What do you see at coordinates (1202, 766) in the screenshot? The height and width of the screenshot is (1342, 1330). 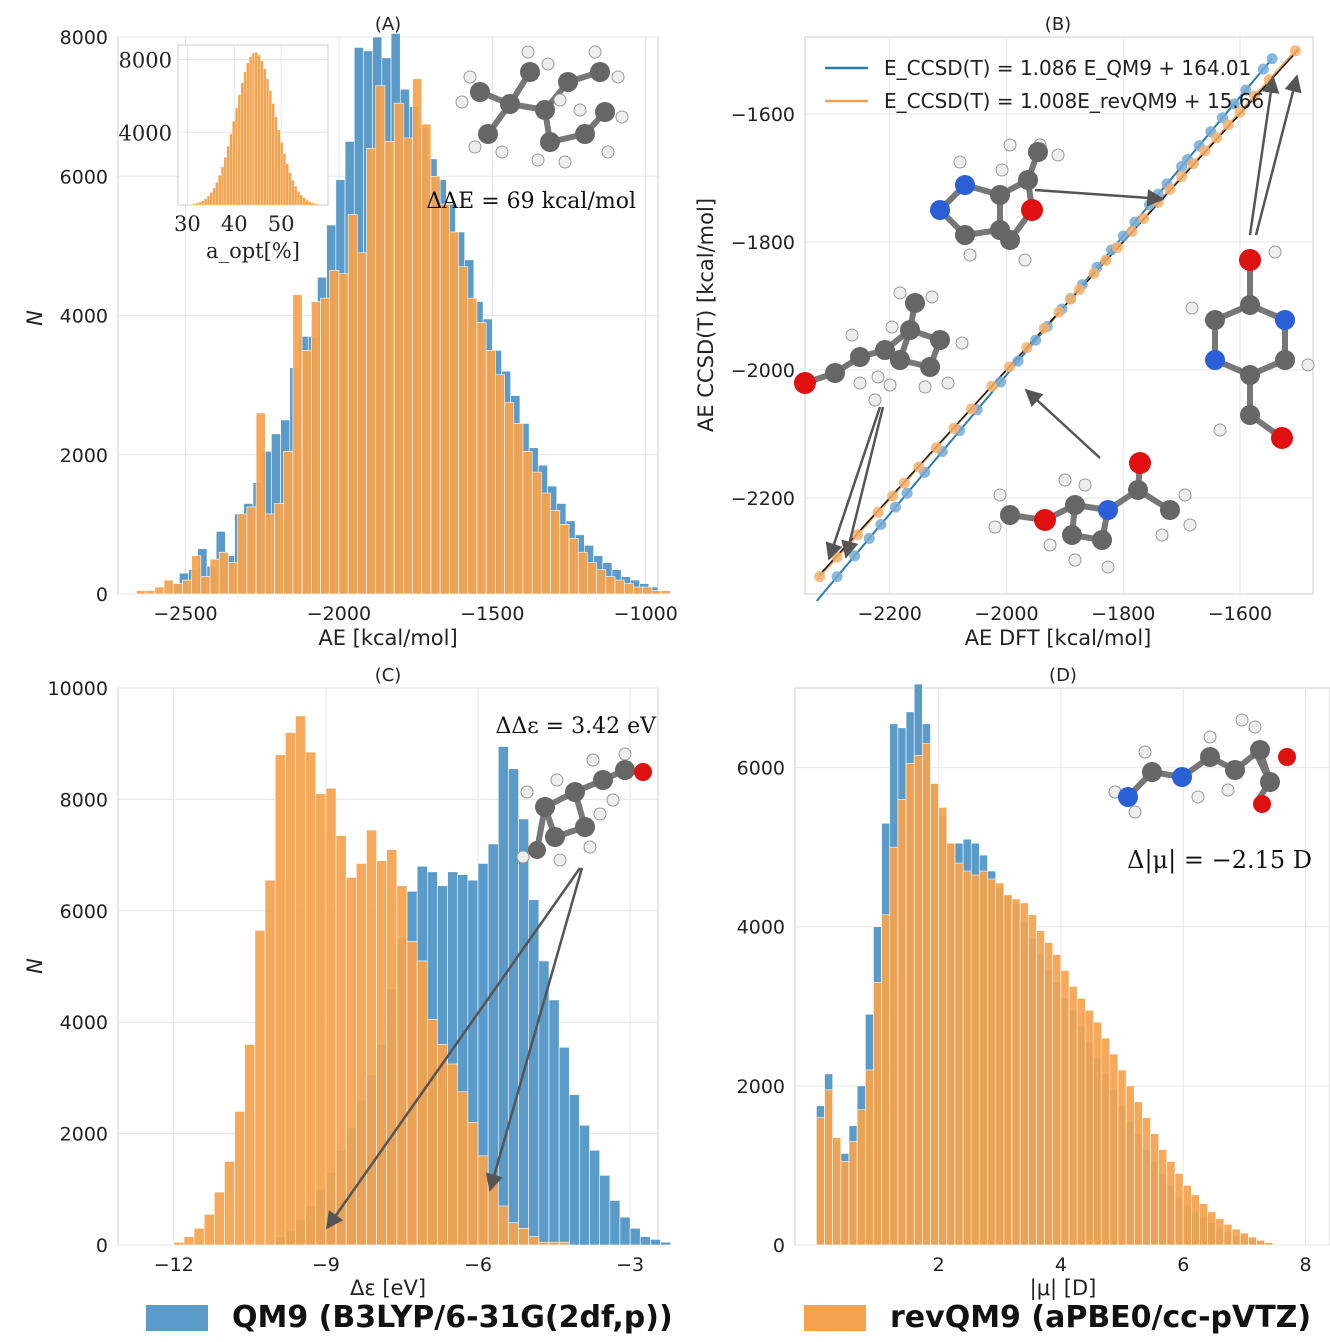 I see `molecule-d-picture` at bounding box center [1202, 766].